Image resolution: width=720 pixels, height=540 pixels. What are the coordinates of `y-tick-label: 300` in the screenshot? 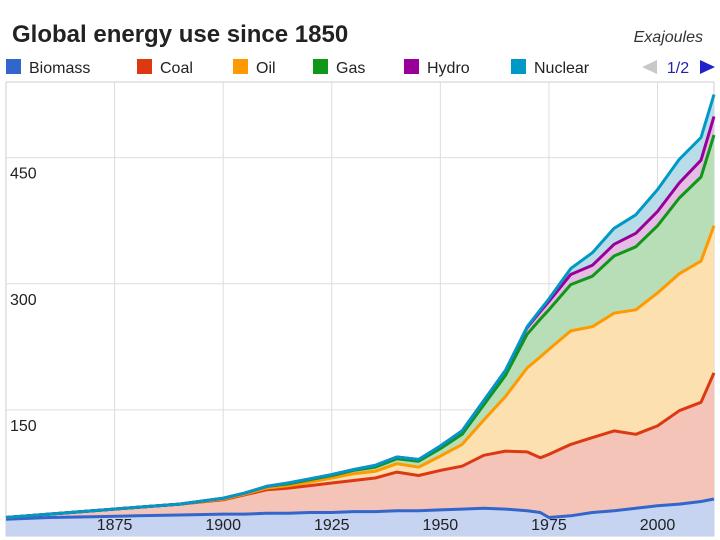 It's located at (23, 300).